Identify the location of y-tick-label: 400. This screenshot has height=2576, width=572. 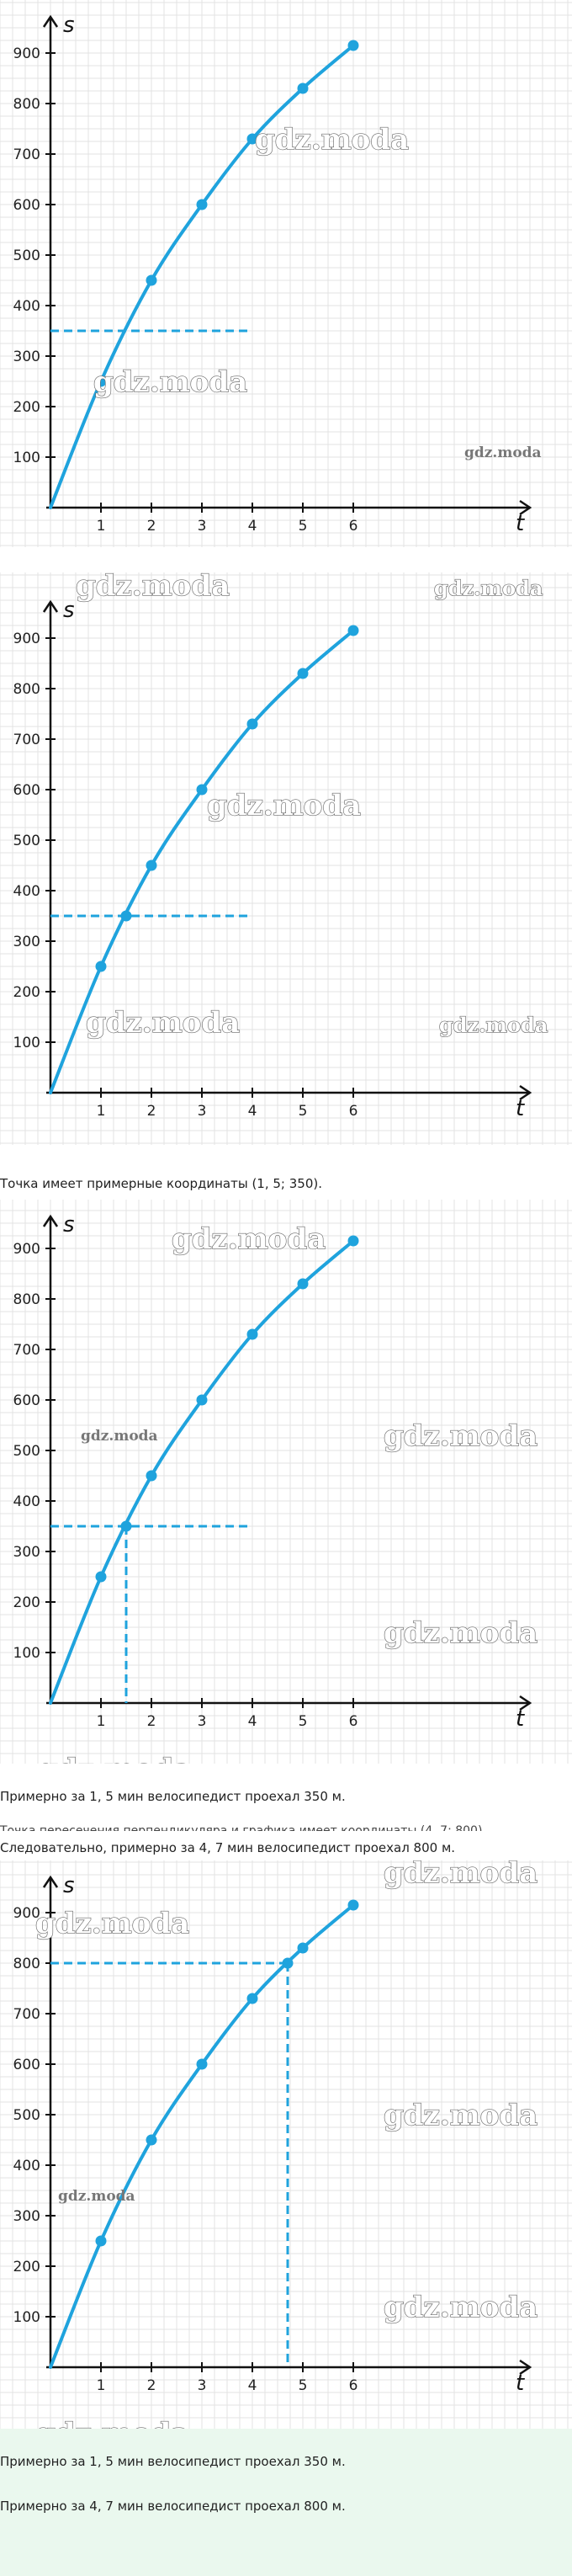
(26, 1502).